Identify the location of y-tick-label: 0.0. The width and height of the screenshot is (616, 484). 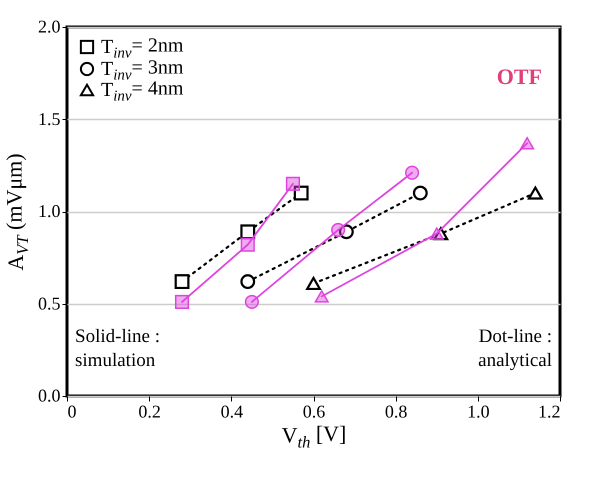
(49, 396).